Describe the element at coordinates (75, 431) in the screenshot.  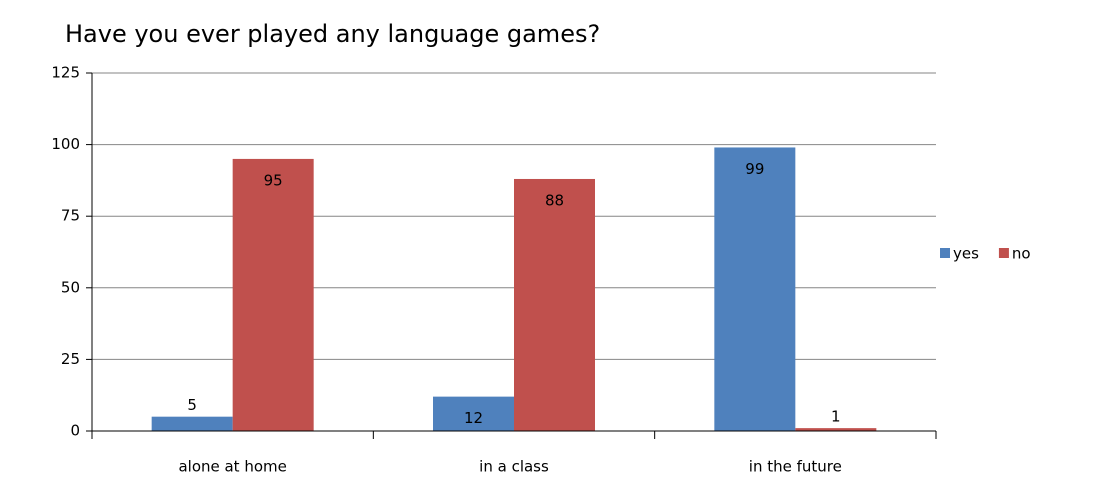
I see `y-tick-label: 0` at that location.